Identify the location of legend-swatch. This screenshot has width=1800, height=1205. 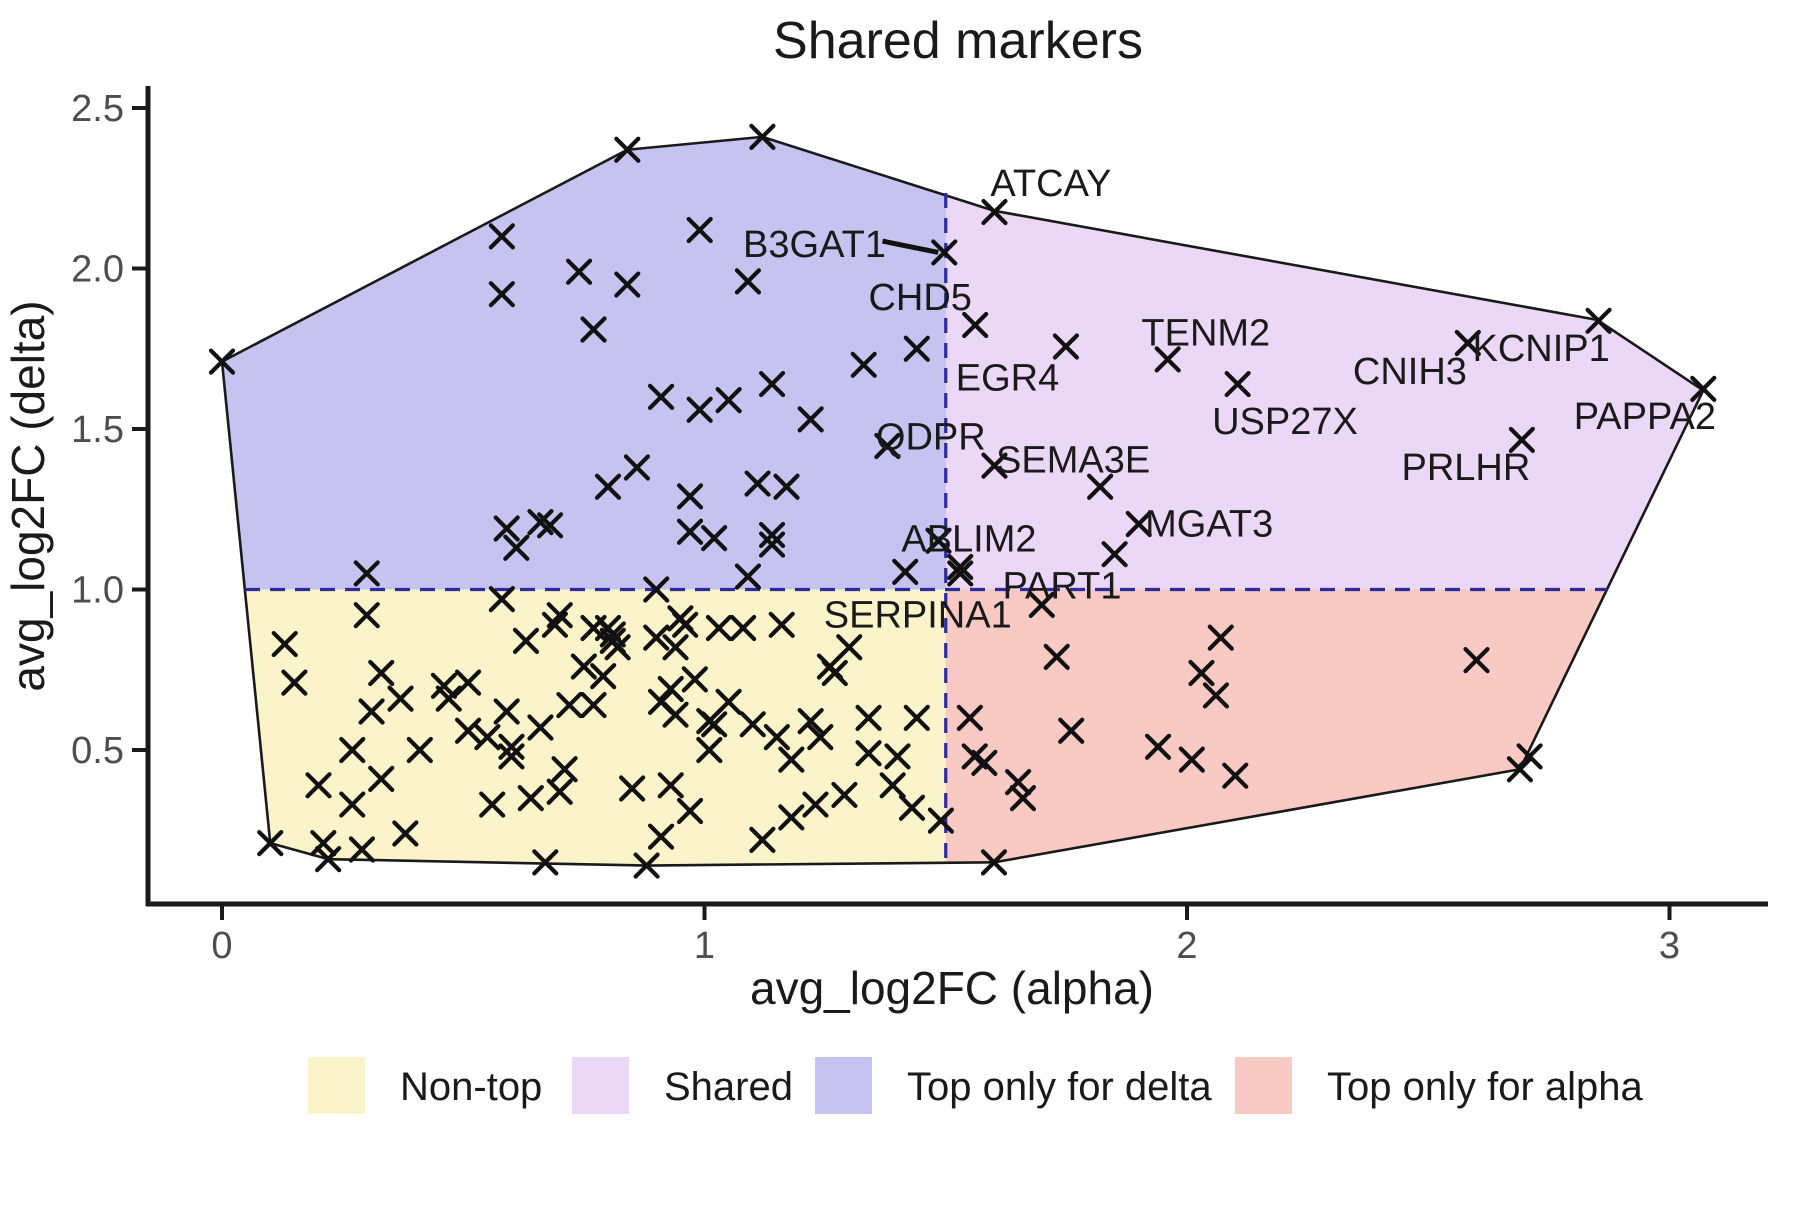
(336, 1085).